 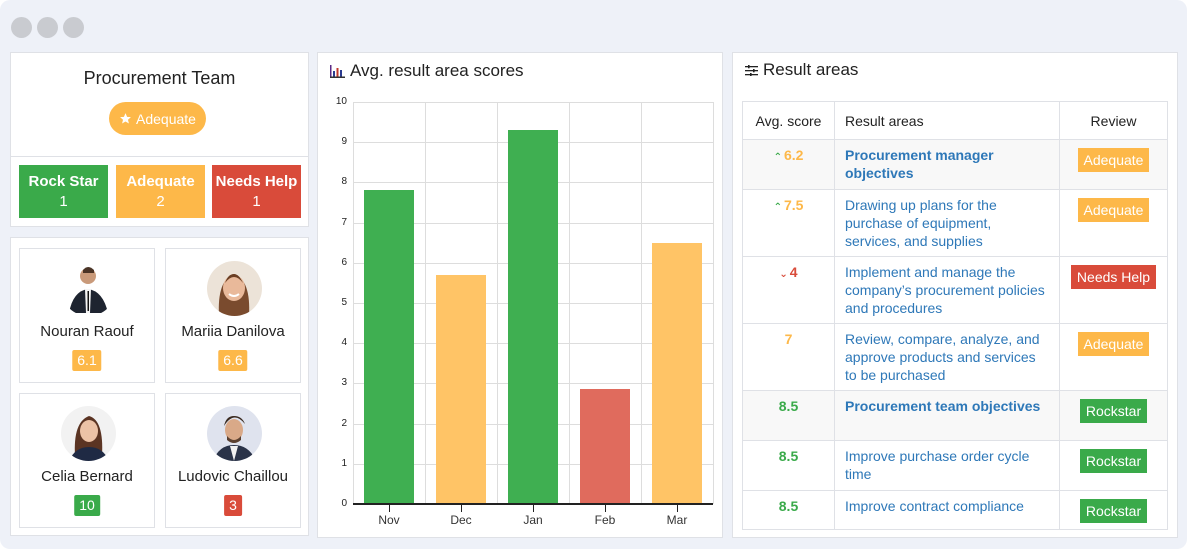 I want to click on stat-label: Adequate, so click(x=160, y=181).